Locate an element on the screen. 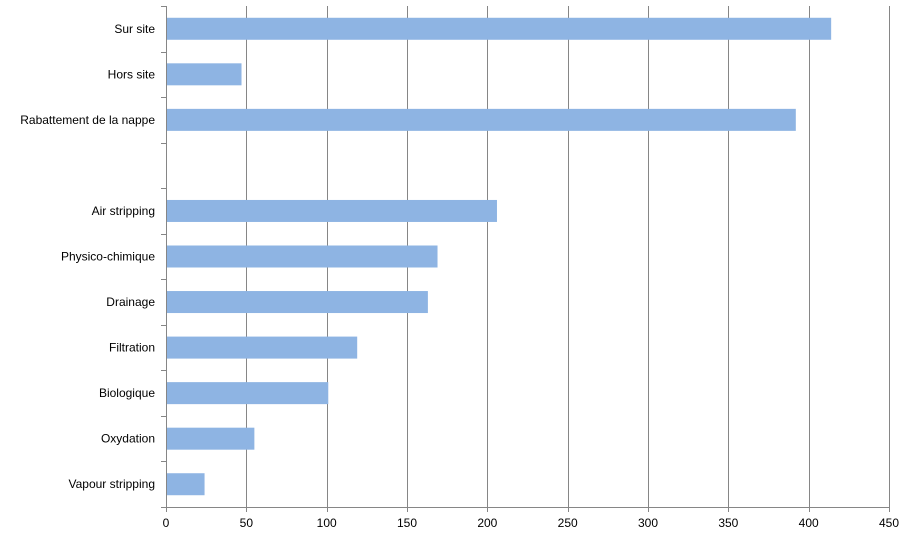 This screenshot has height=533, width=906. x-tick-labels: 0 50 100 150 200 250 300 350 400 450 is located at coordinates (531, 523).